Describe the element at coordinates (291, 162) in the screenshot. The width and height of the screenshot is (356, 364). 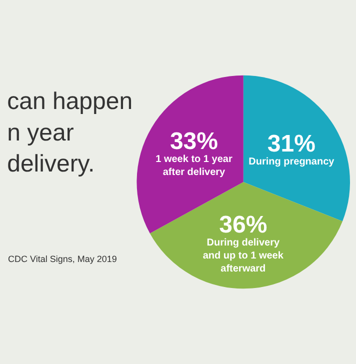
I see `slice-label: During pregnancy` at that location.